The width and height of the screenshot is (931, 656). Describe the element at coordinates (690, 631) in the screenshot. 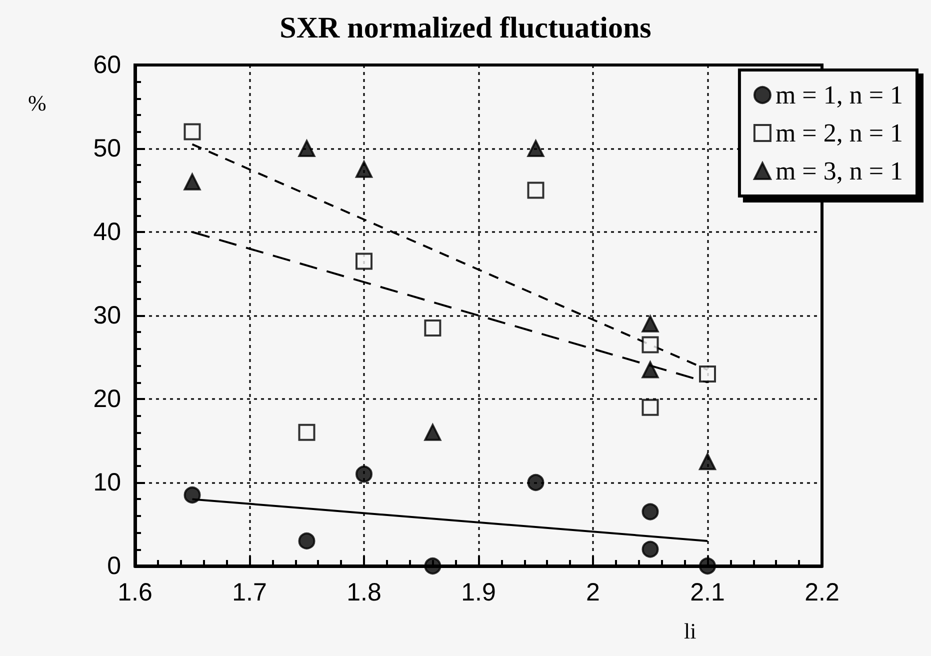

I see `x-axis-title: li` at that location.